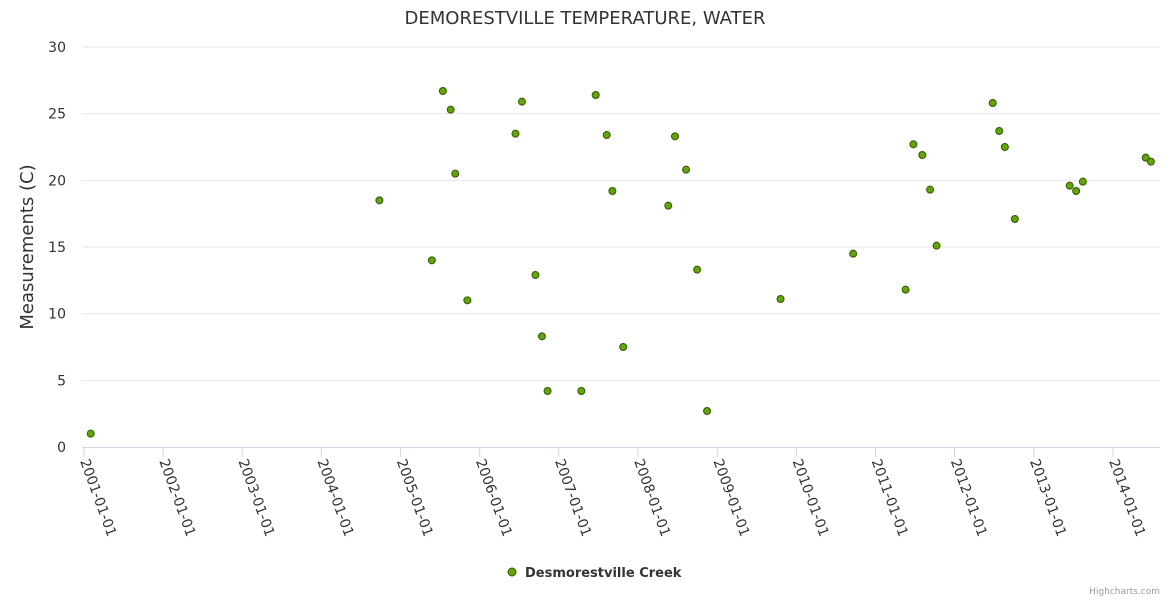  Describe the element at coordinates (1124, 592) in the screenshot. I see `credits-link: Highcharts.com` at that location.